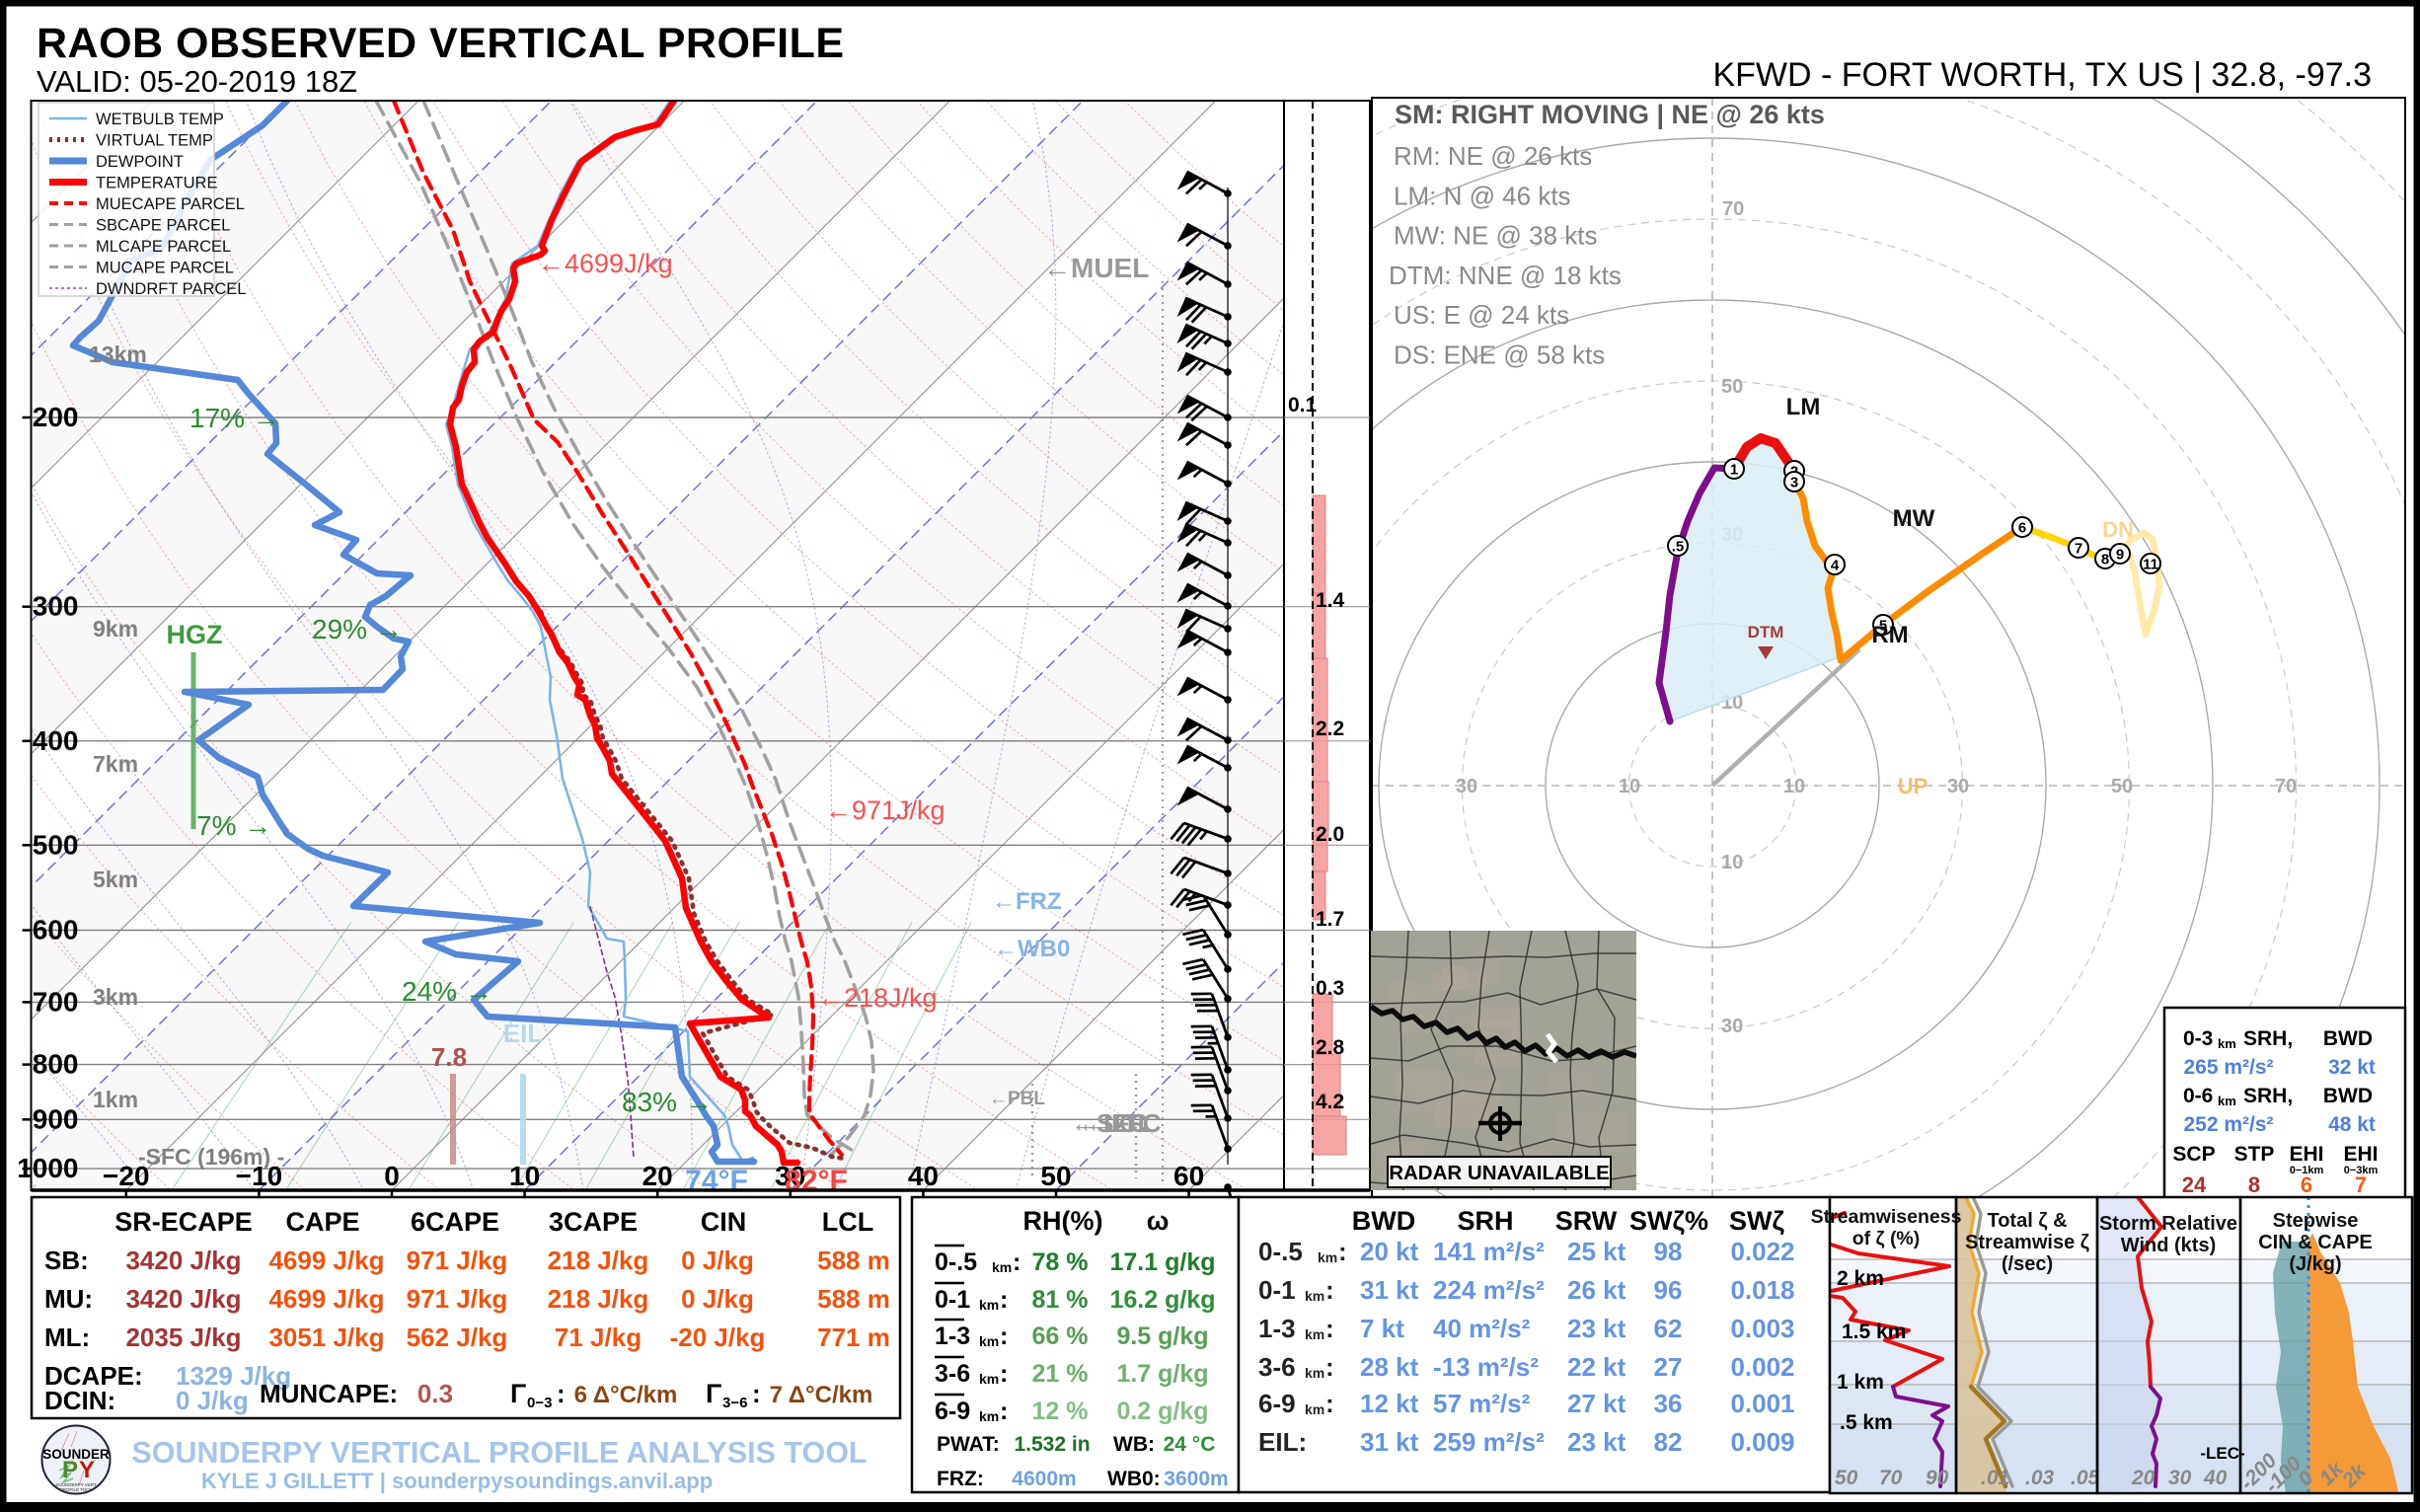  I want to click on svg-text: VALID: 05-20-2019 18Z, so click(197, 81).